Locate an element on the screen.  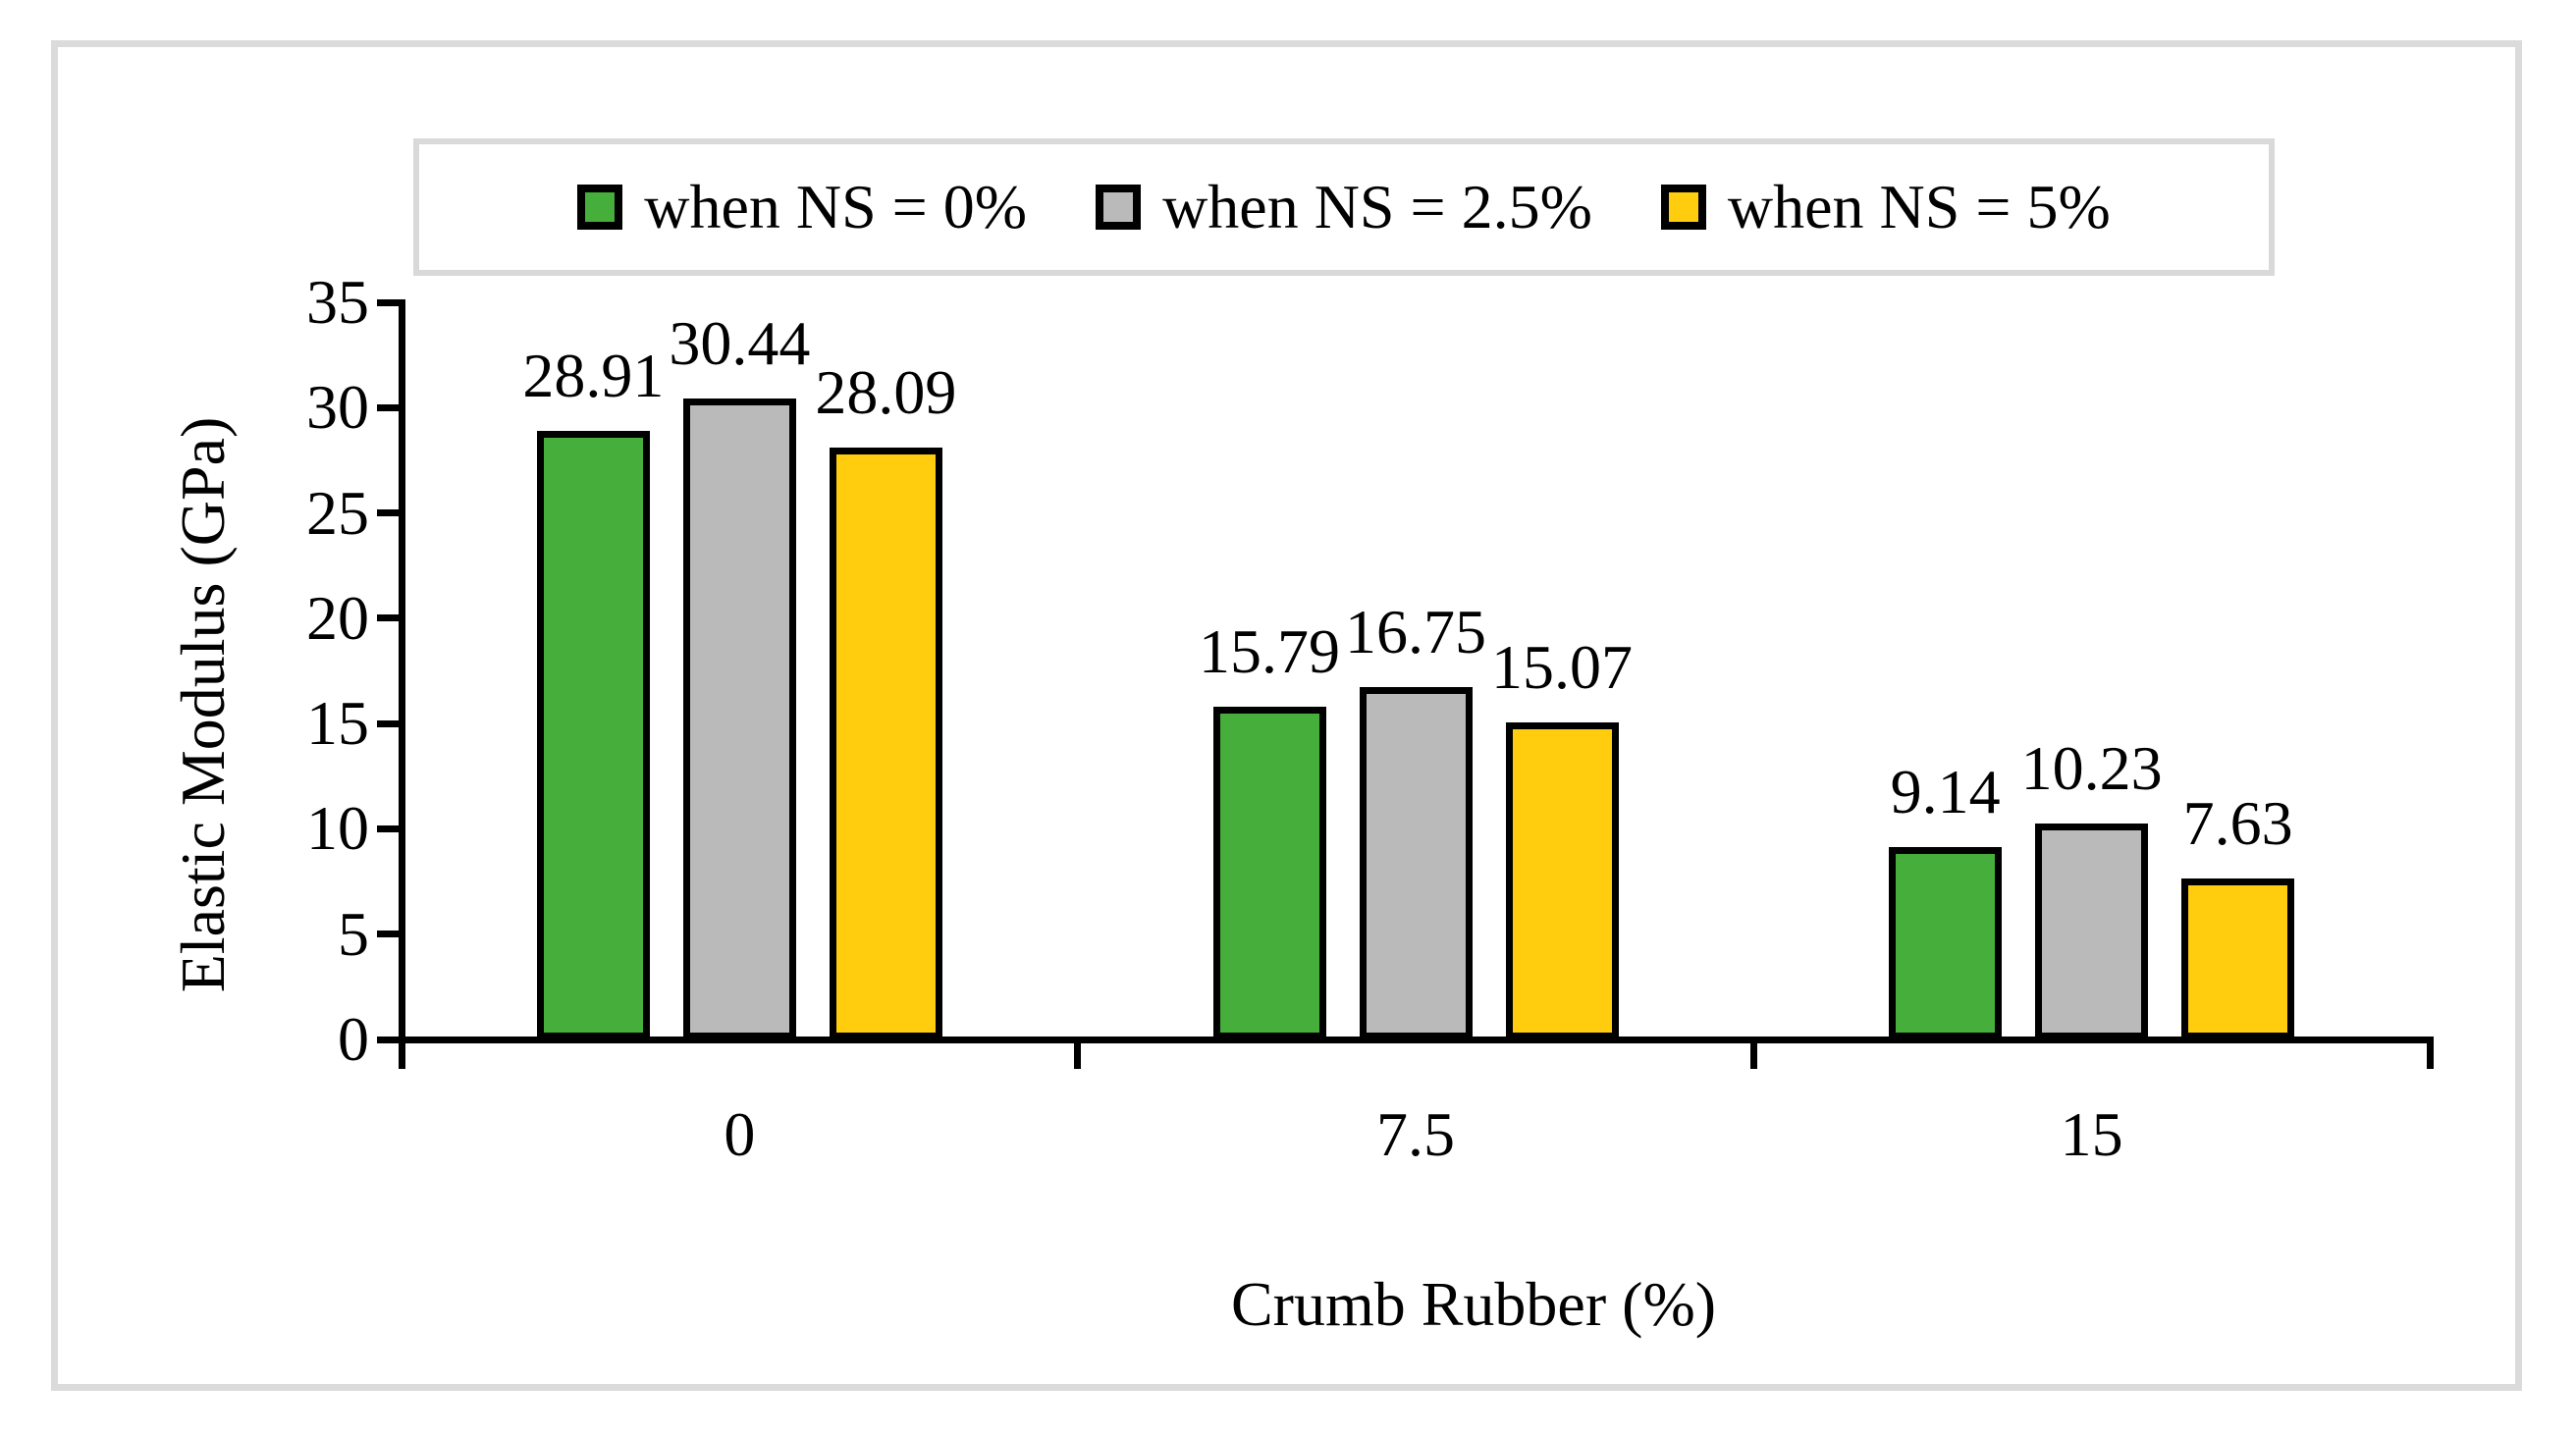
y-tick-label: 35 is located at coordinates (337, 302).